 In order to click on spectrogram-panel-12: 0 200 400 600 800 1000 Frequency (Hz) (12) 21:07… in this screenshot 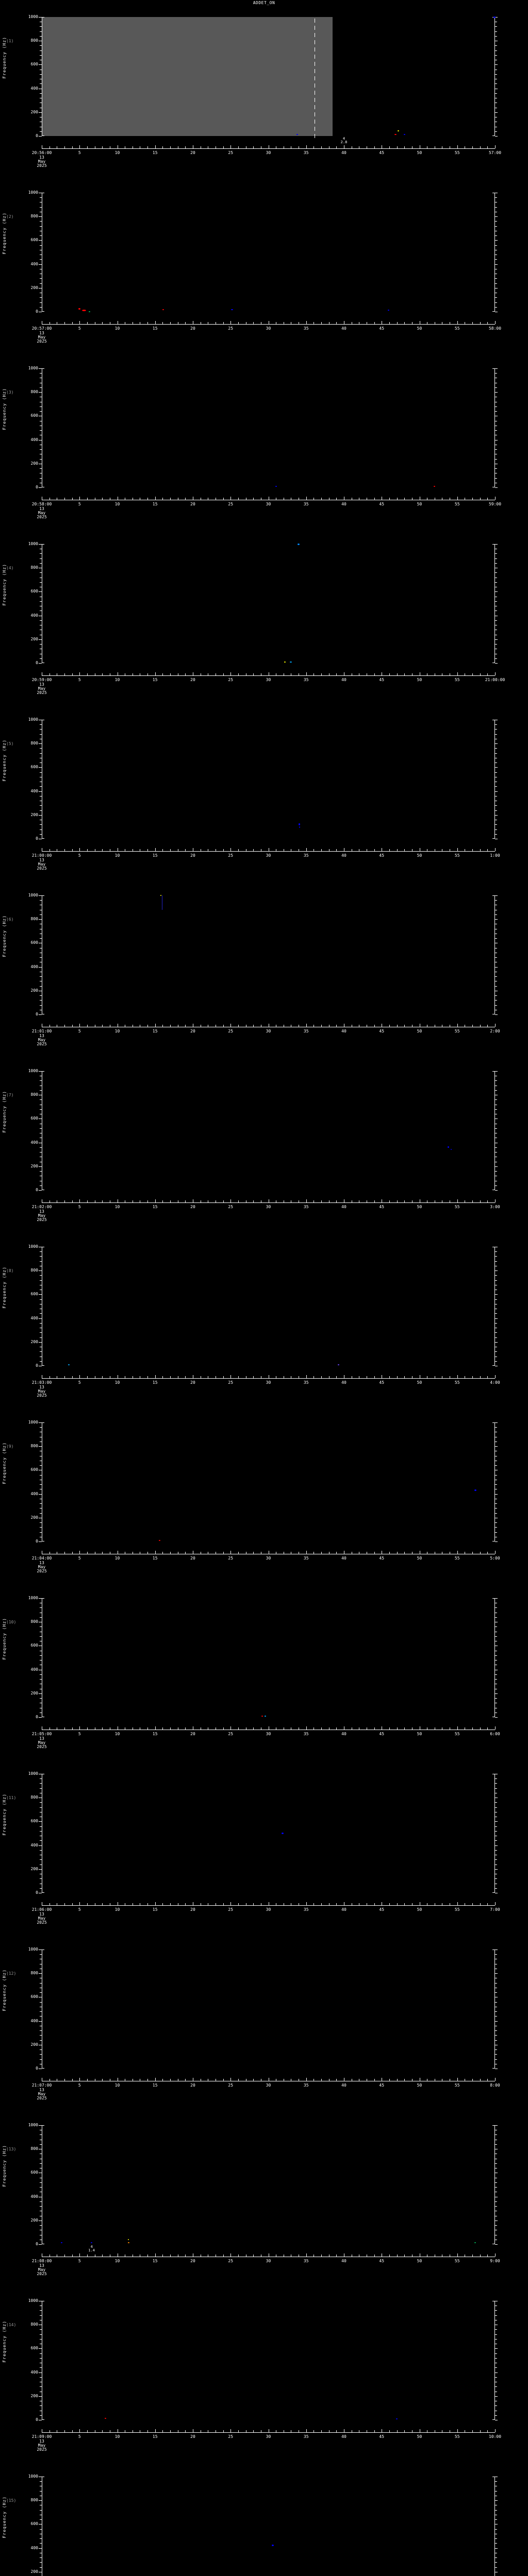, I will do `click(264, 2025)`.